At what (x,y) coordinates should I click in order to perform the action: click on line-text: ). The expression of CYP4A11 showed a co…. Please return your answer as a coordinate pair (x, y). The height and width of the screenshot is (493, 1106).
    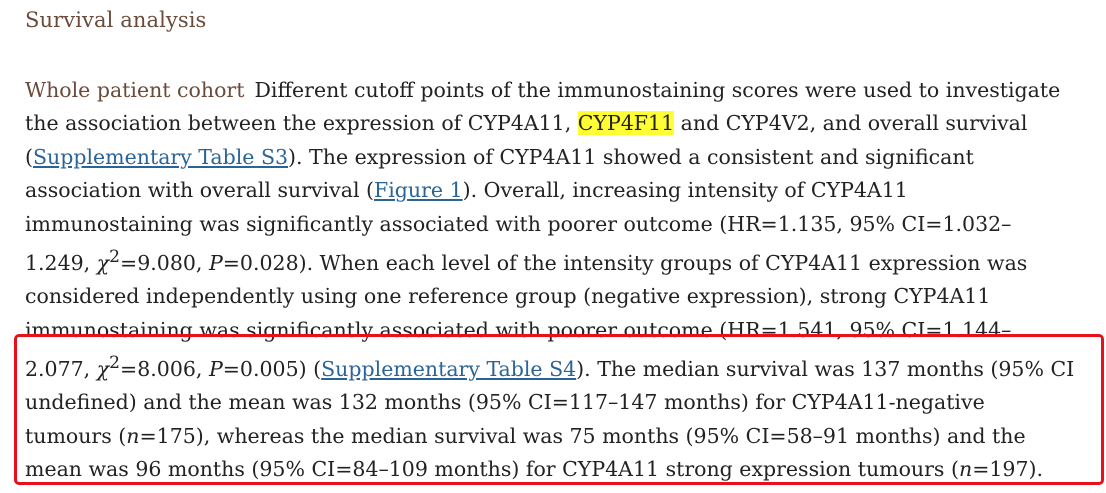
    Looking at the image, I should click on (631, 156).